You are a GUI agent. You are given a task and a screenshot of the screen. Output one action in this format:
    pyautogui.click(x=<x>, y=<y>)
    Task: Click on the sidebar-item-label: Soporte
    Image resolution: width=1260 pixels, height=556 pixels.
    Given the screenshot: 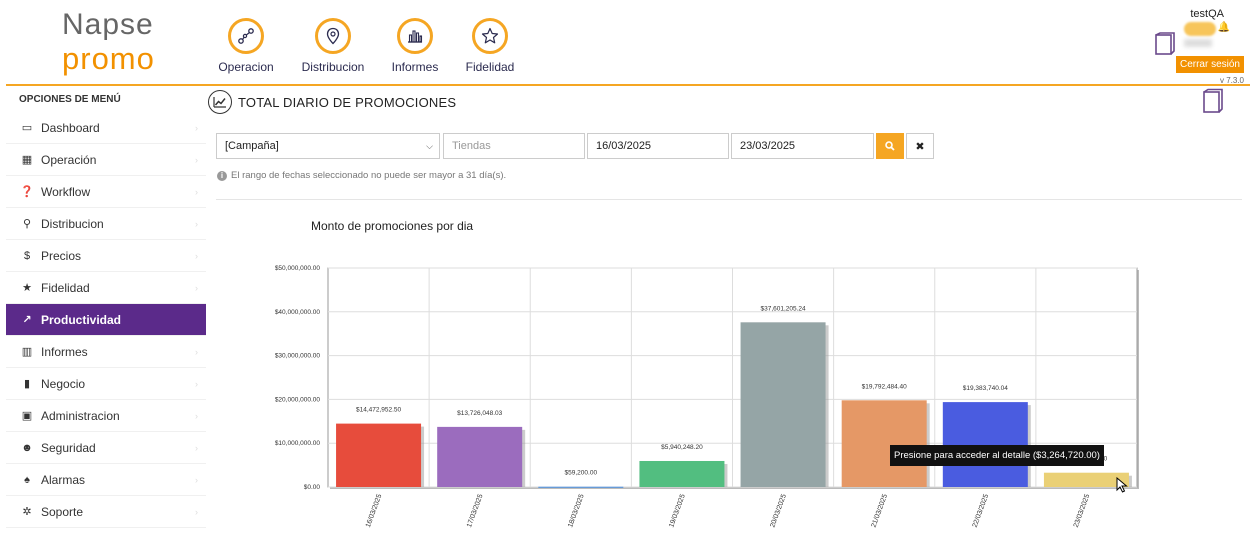 What is the action you would take?
    pyautogui.click(x=62, y=511)
    